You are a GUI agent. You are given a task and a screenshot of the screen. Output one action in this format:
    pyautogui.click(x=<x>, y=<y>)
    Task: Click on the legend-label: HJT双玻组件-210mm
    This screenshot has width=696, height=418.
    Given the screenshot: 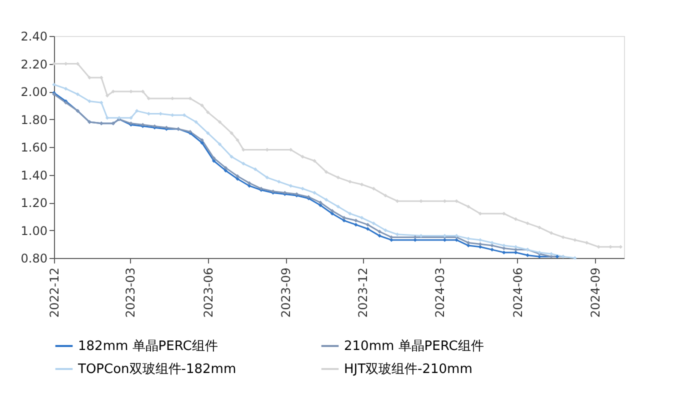 What is the action you would take?
    pyautogui.click(x=408, y=369)
    